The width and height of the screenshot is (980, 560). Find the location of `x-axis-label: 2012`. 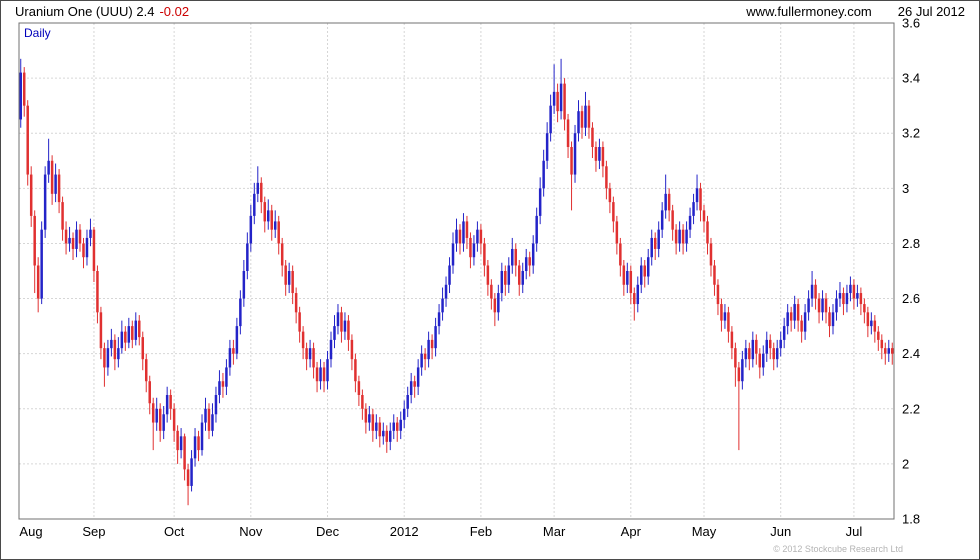

x-axis-label: 2012 is located at coordinates (404, 531).